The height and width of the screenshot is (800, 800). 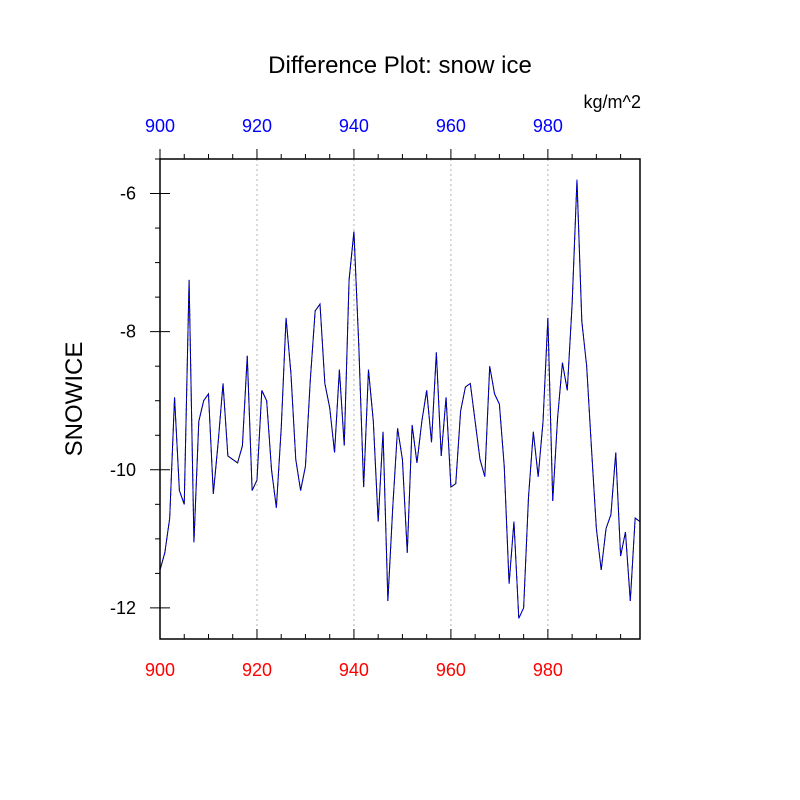 What do you see at coordinates (160, 670) in the screenshot?
I see `bottom-x-tick-label: 900` at bounding box center [160, 670].